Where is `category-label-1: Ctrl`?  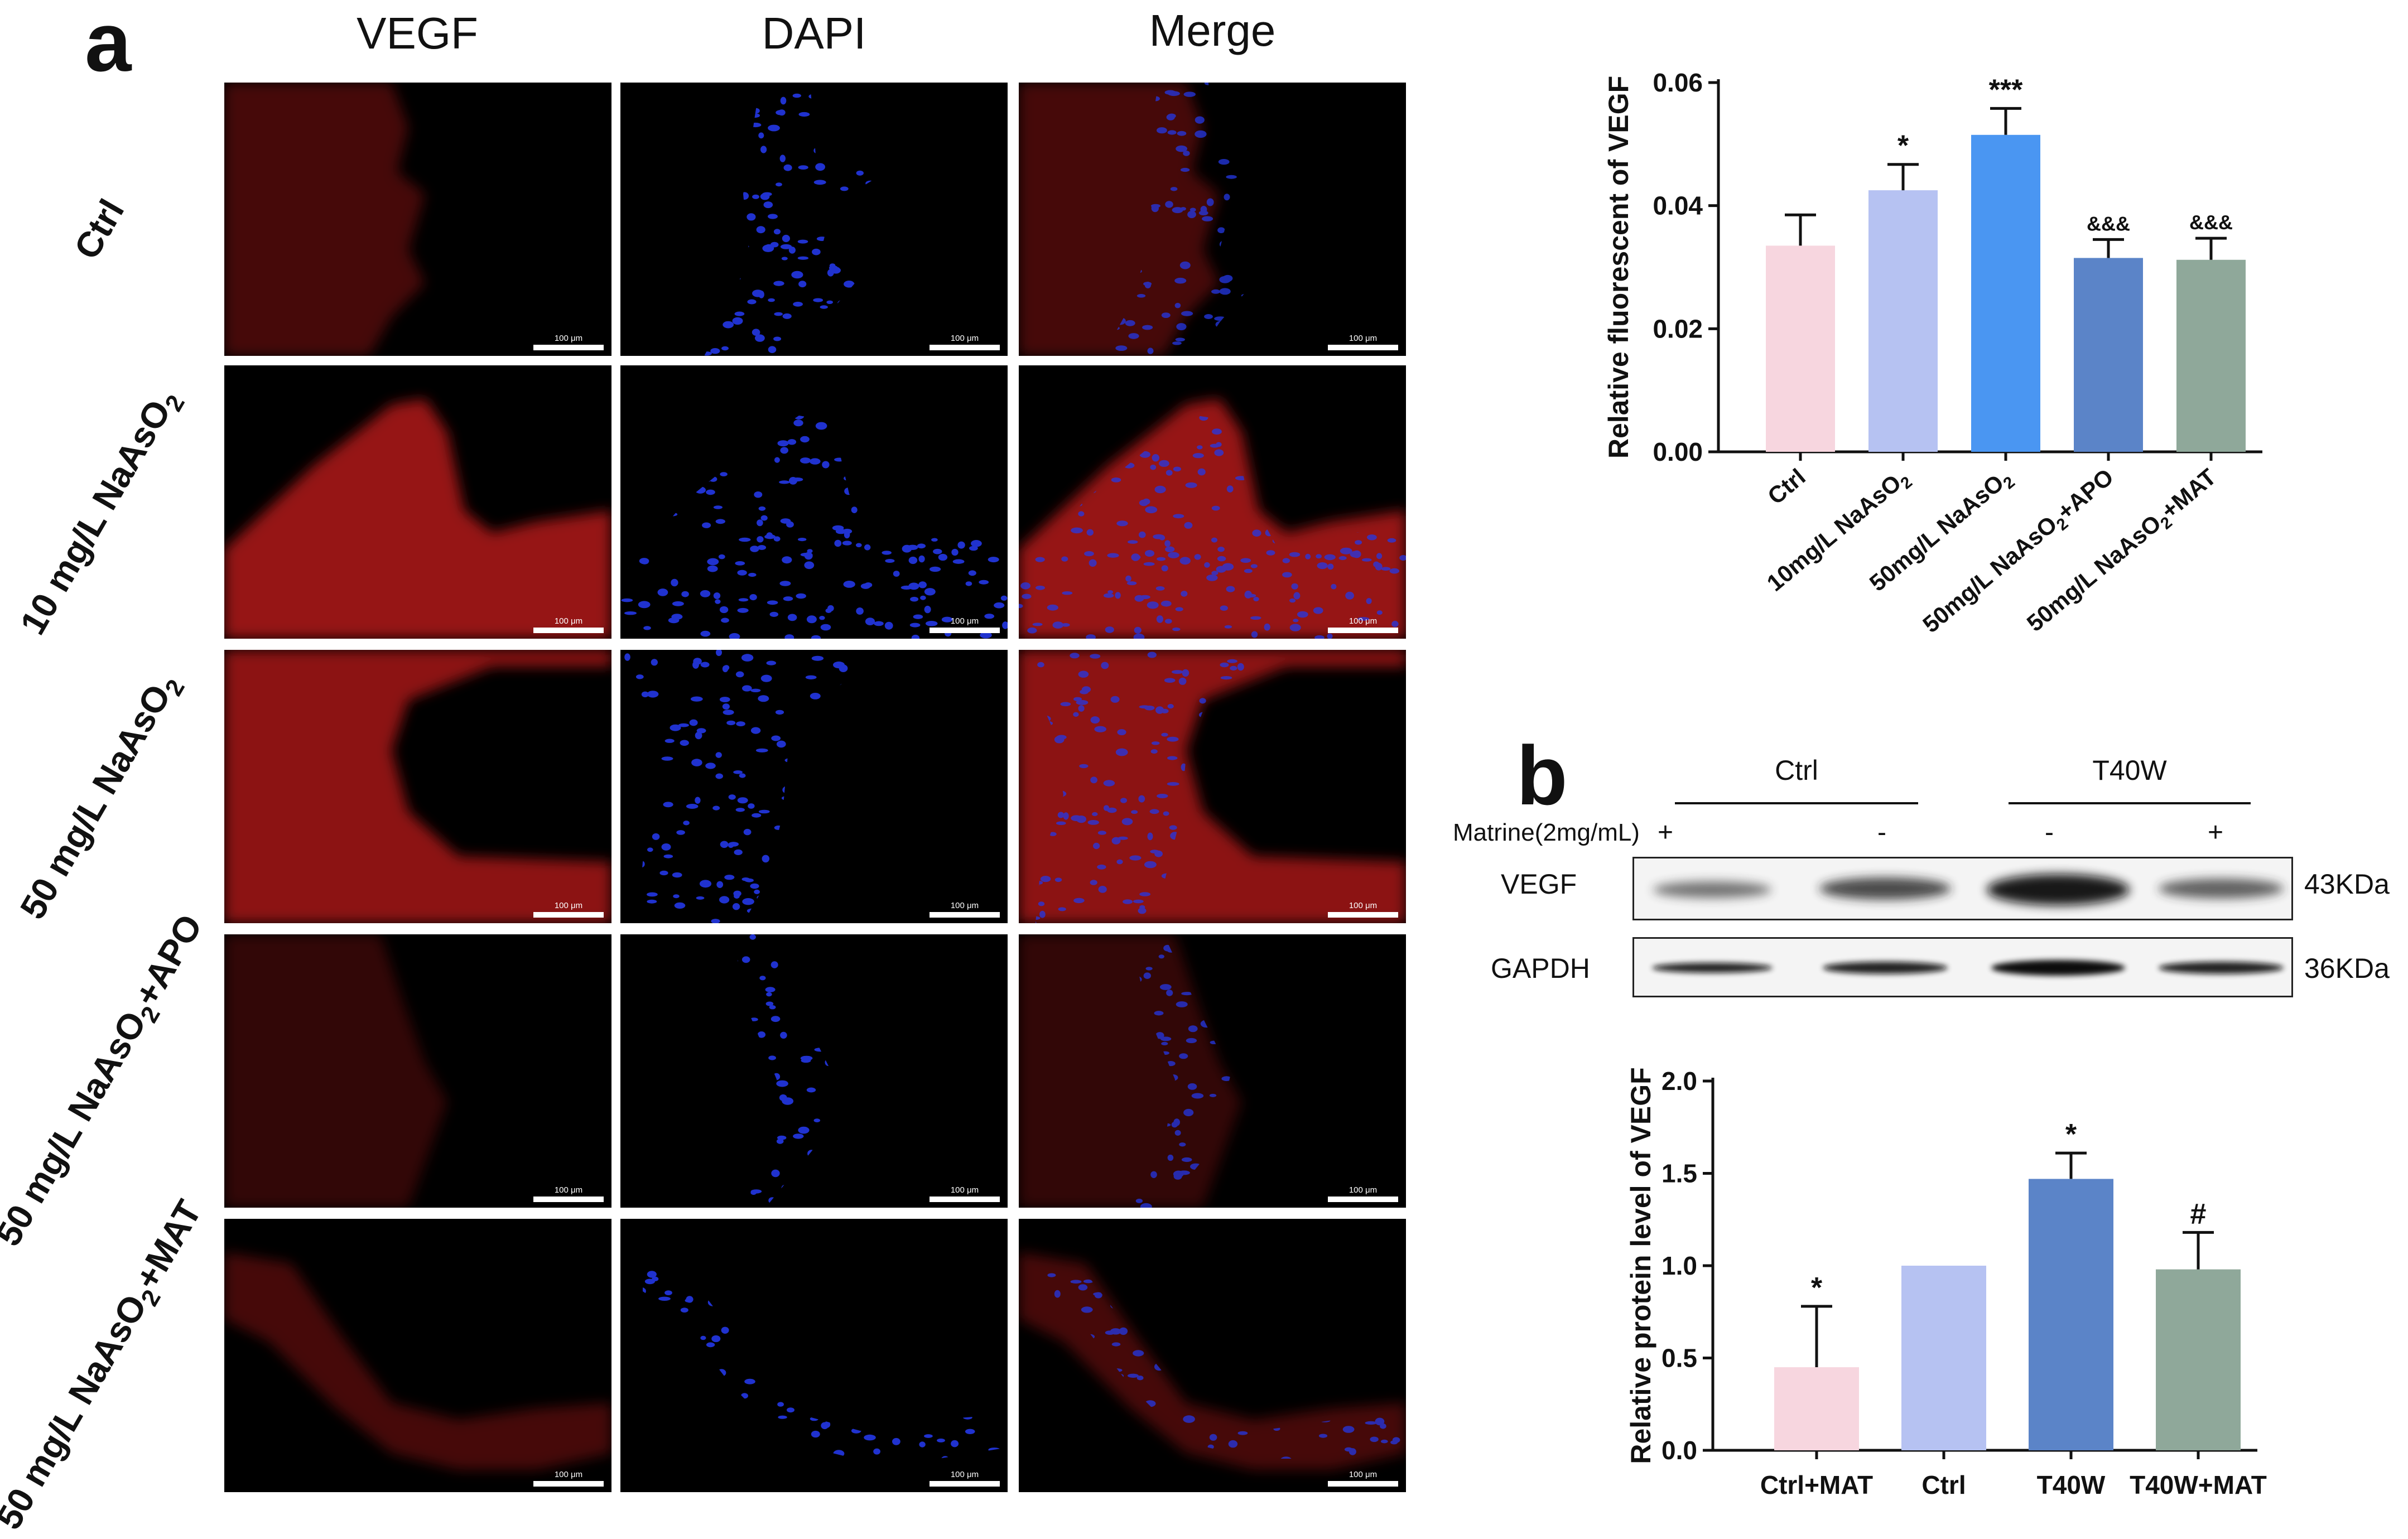
category-label-1: Ctrl is located at coordinates (1786, 487).